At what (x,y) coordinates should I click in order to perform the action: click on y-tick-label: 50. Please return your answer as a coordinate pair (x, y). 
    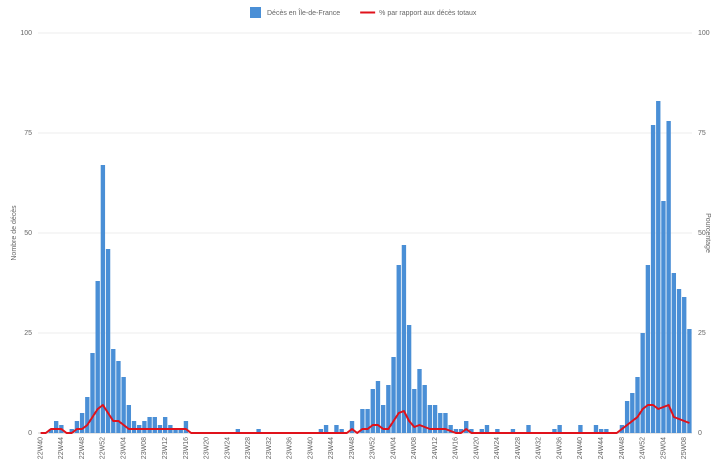
    Looking at the image, I should click on (28, 233).